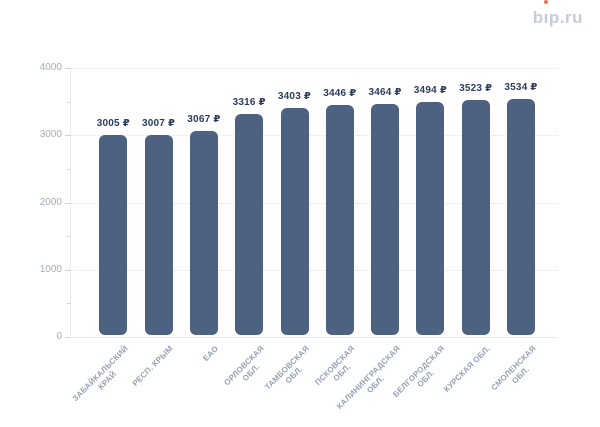  I want to click on x-axis-line, so click(311, 337).